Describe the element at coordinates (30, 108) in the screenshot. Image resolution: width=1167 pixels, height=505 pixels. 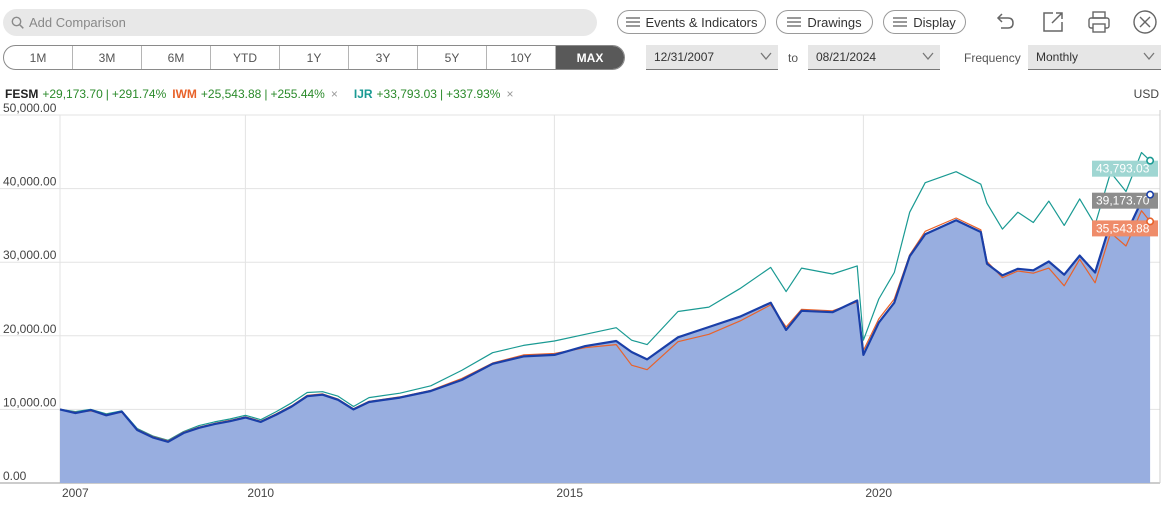
I see `y-tick-label: 50,000.00` at that location.